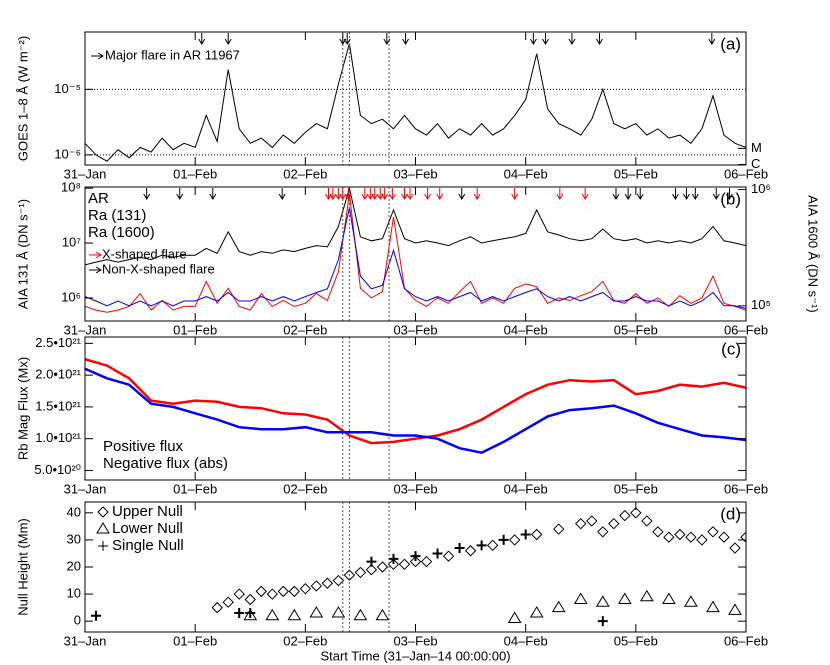  Describe the element at coordinates (71, 241) in the screenshot. I see `y-tick-label: 10⁷` at that location.